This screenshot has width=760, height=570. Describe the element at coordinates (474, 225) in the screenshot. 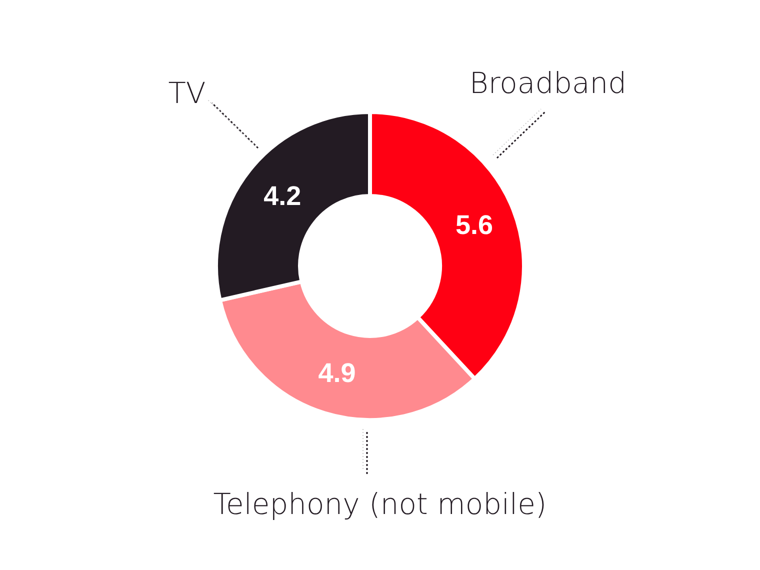

I see `data-label: 5.6` at that location.